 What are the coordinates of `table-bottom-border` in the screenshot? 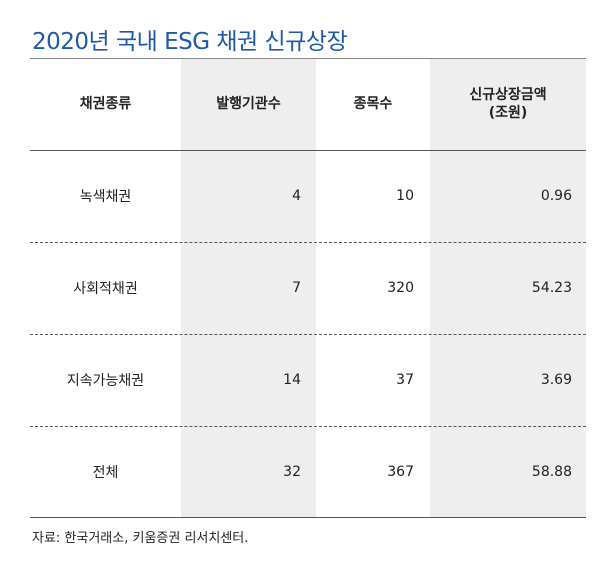 It's located at (308, 517).